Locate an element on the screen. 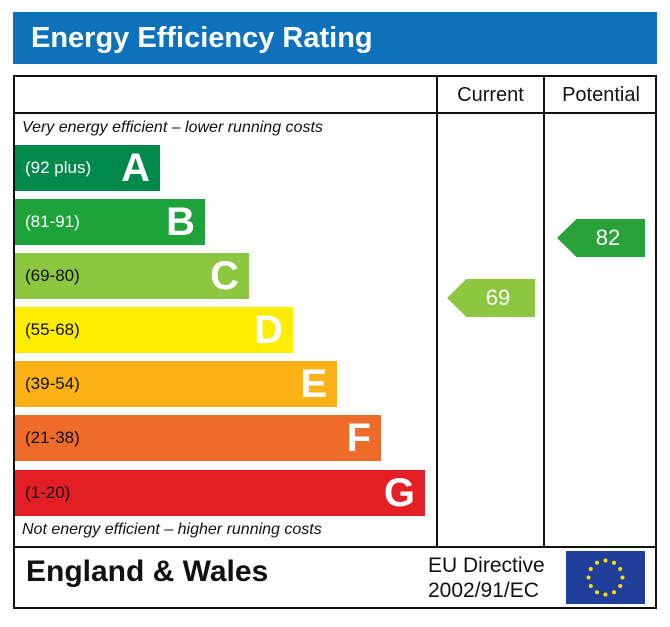  band-a: (92 plus) A is located at coordinates (87, 168).